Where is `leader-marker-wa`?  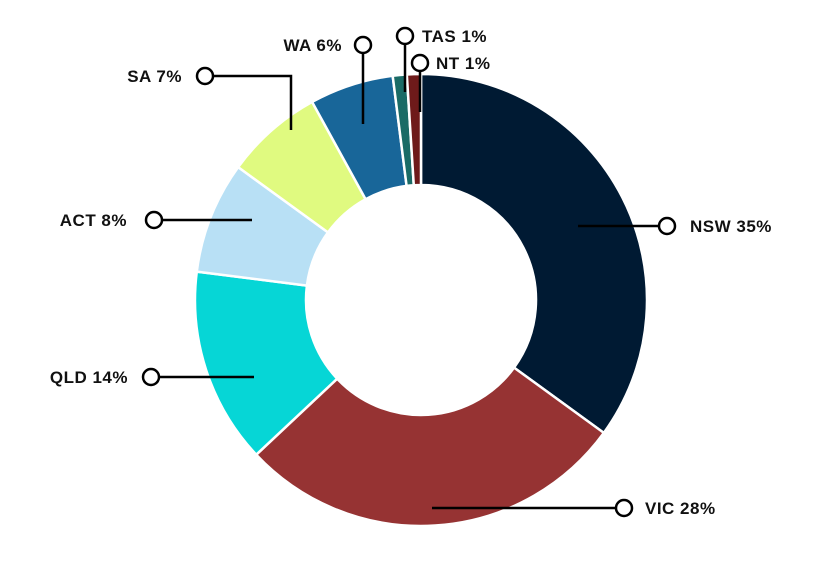
leader-marker-wa is located at coordinates (363, 45).